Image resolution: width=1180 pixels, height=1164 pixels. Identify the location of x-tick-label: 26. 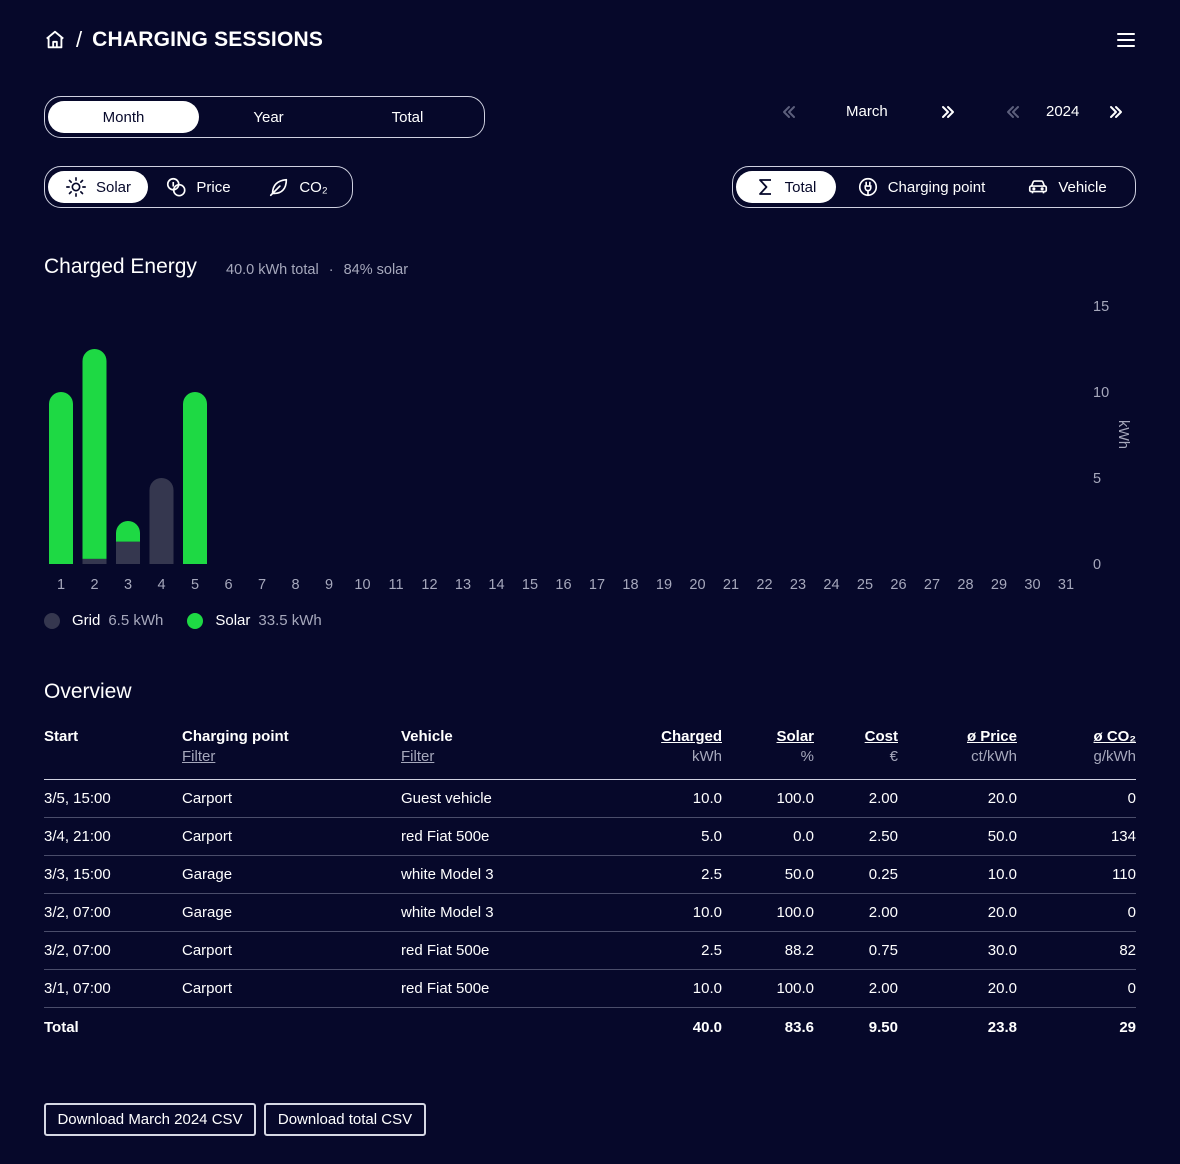
(898, 585).